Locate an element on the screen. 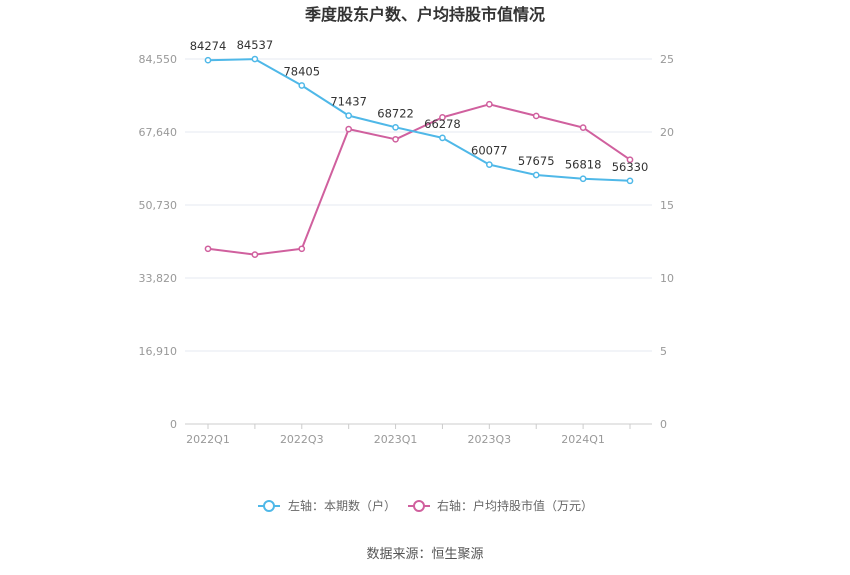  data-label: 56330 is located at coordinates (630, 167).